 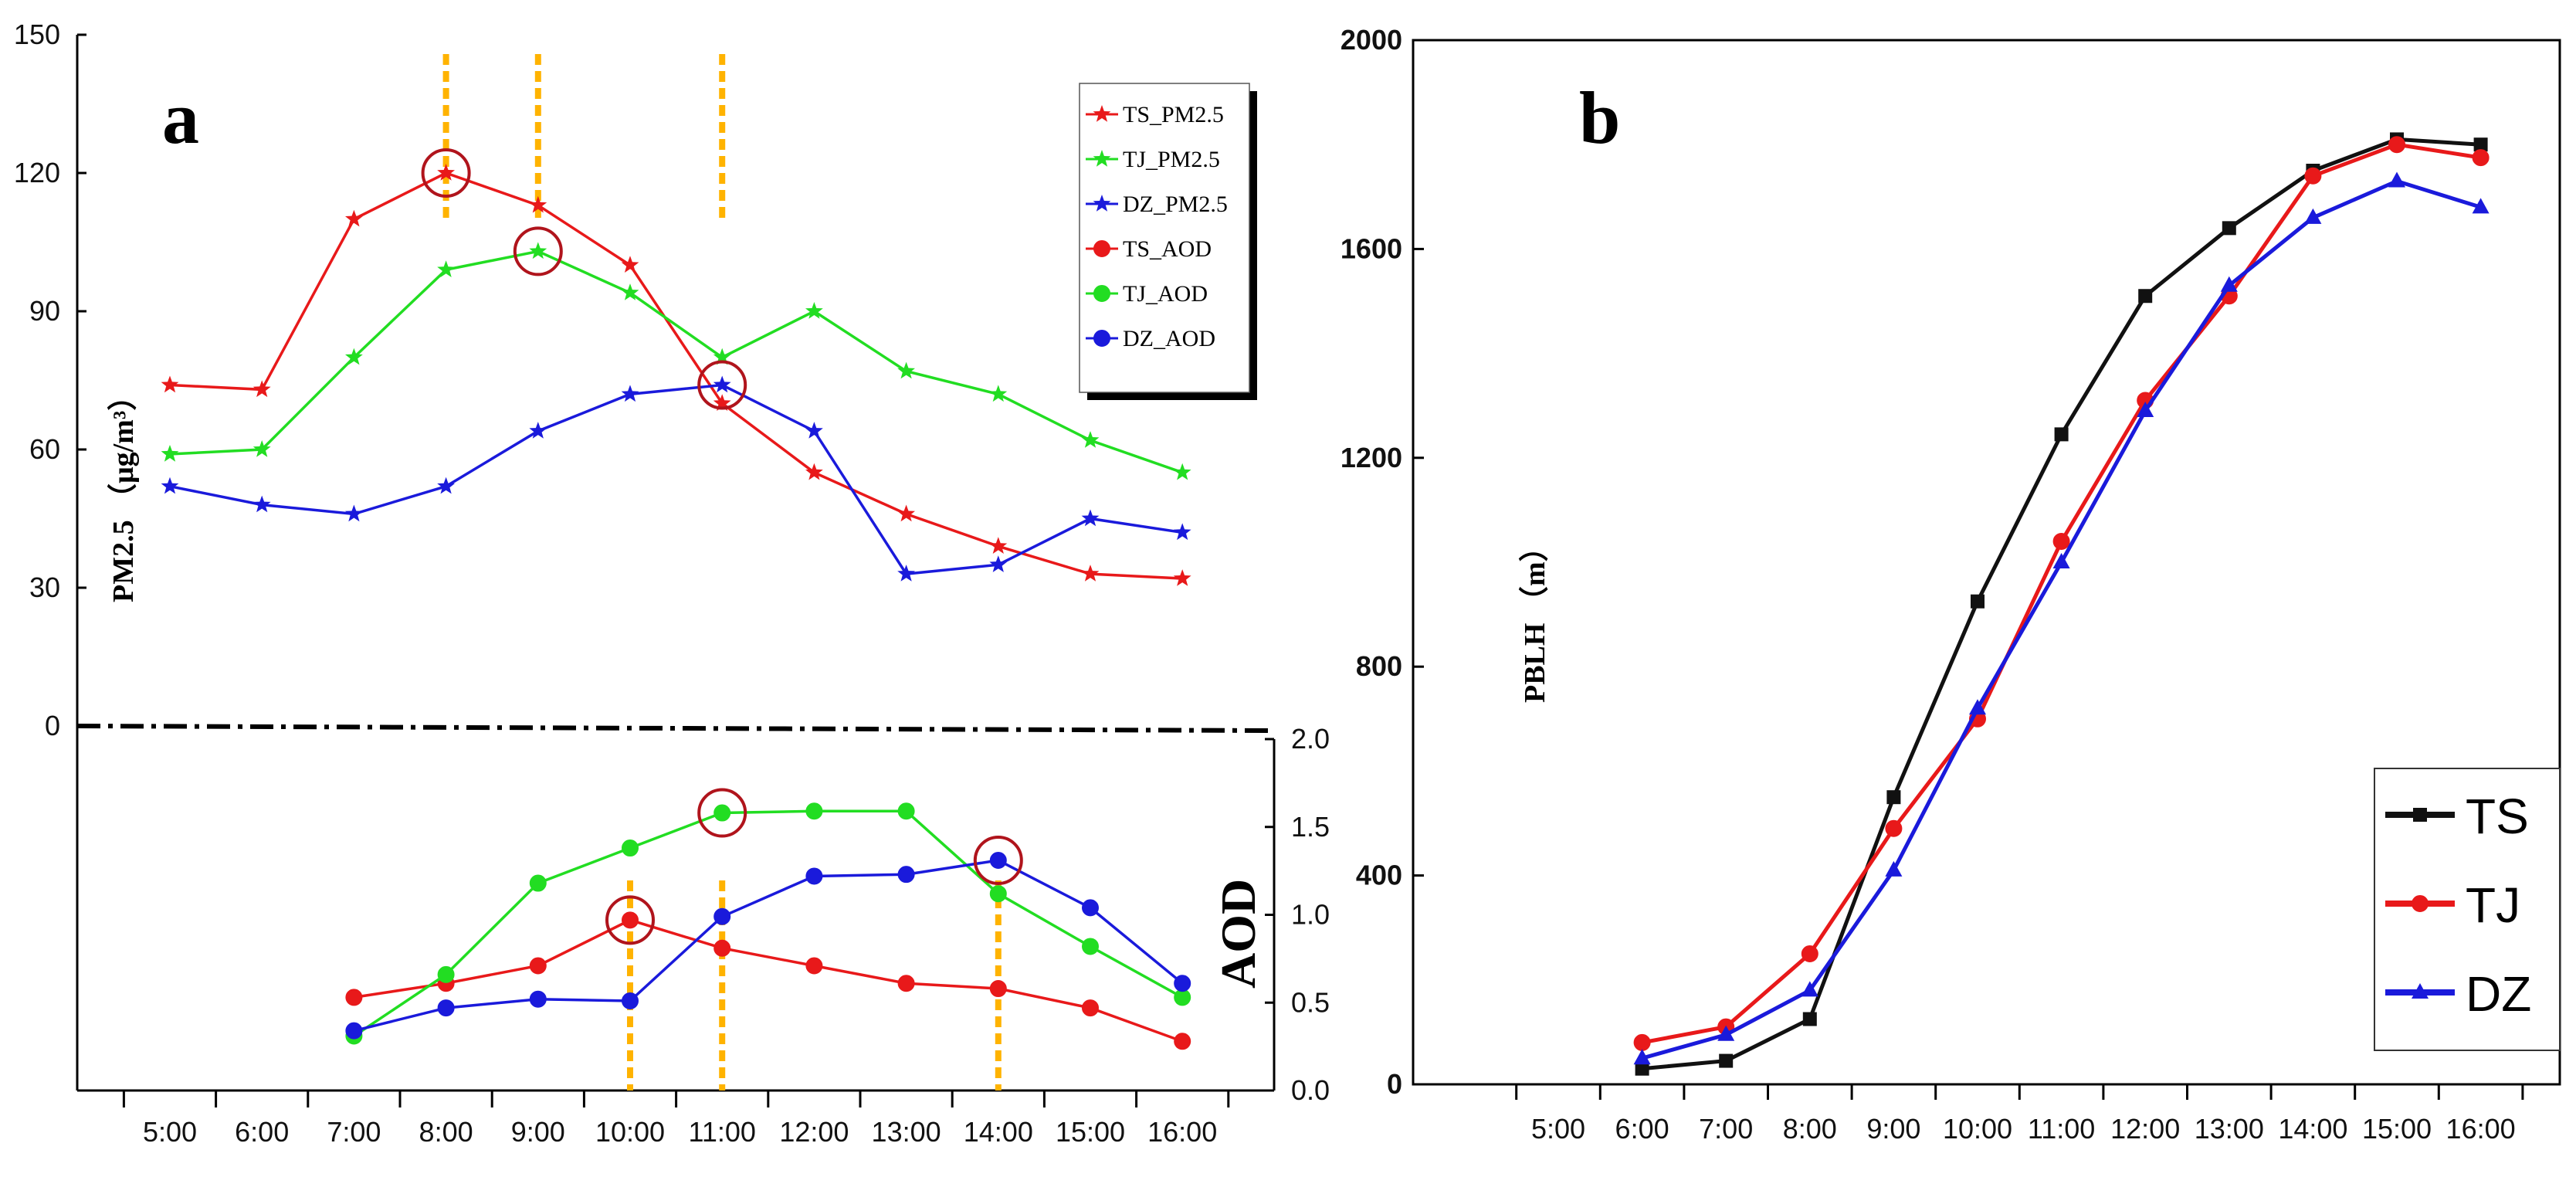 What do you see at coordinates (675, 729) in the screenshot?
I see `panel-a-divider-line` at bounding box center [675, 729].